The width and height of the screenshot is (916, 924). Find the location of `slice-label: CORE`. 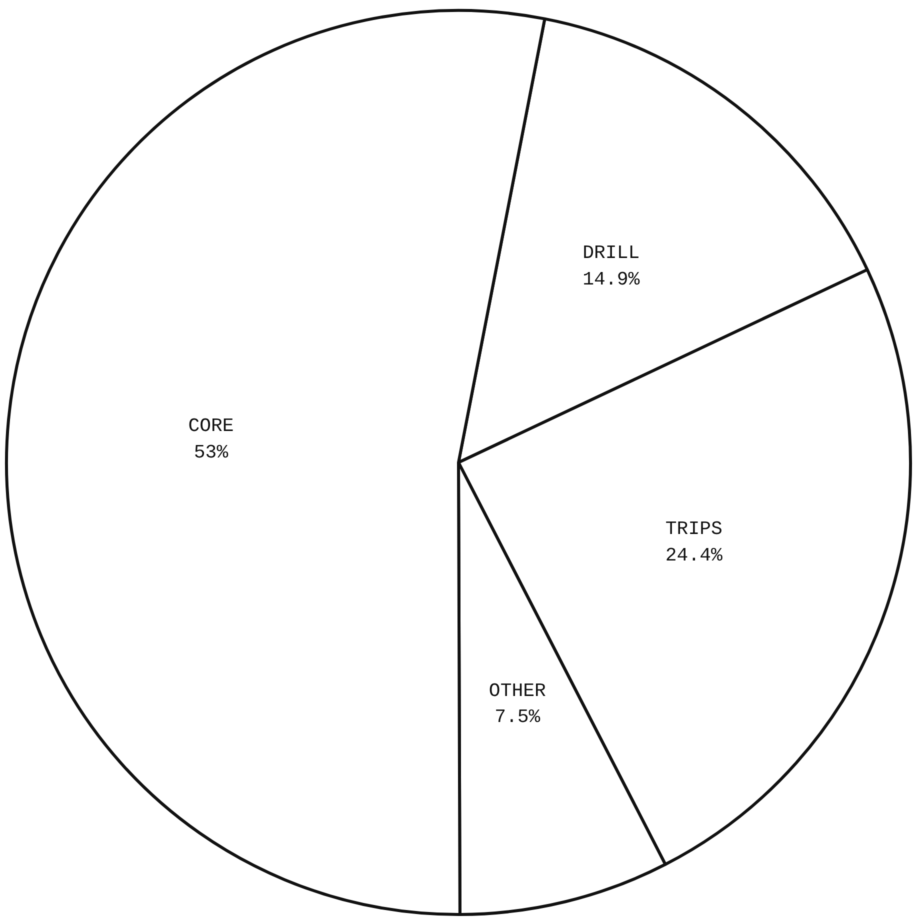

slice-label: CORE is located at coordinates (211, 425).